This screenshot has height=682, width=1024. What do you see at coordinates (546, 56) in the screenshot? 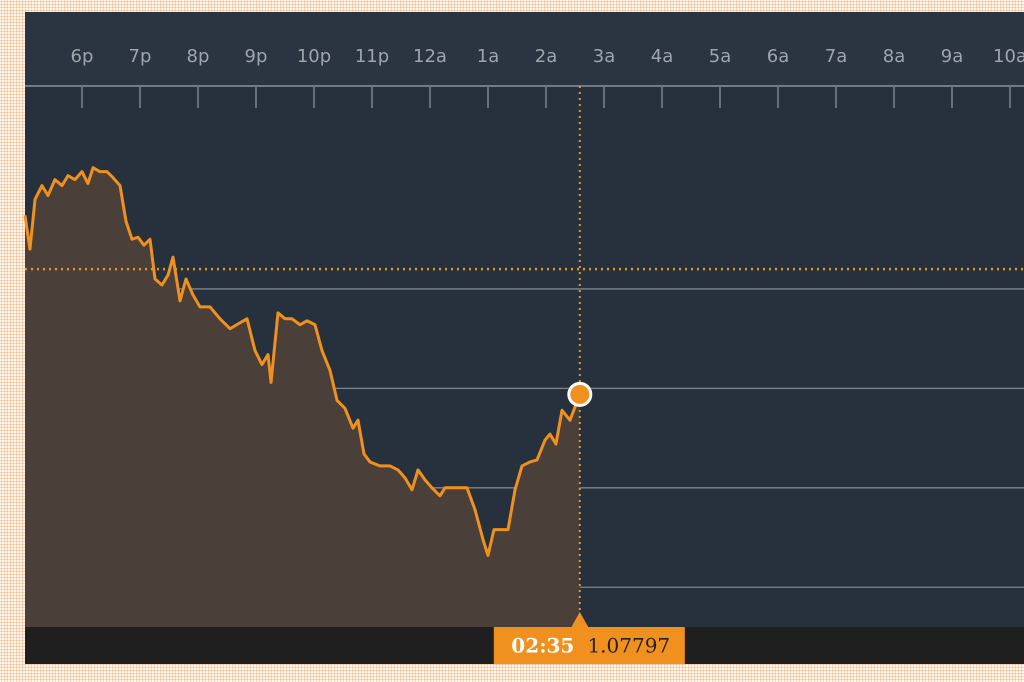
I see `x-tick-label: 2a` at bounding box center [546, 56].